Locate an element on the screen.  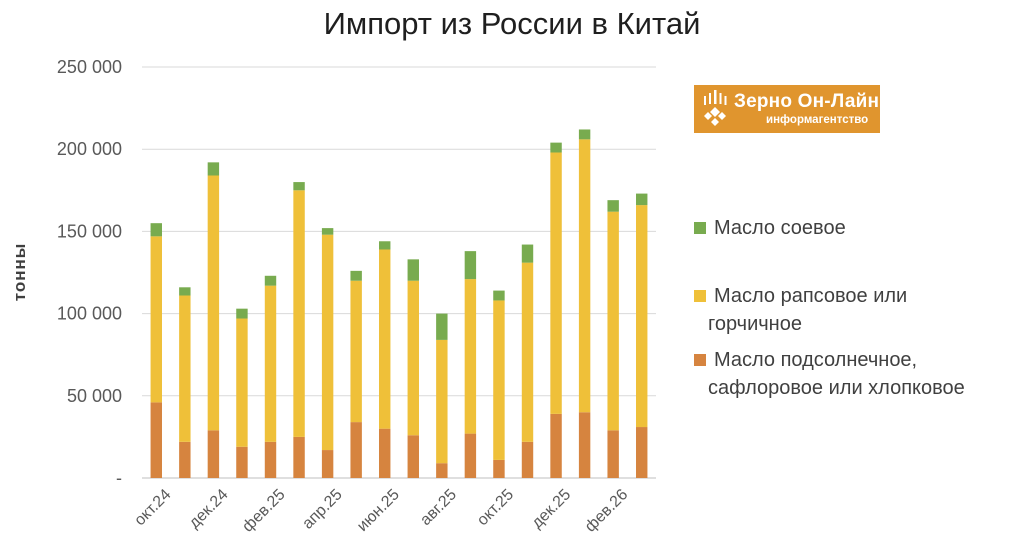
legend-swatch-soy is located at coordinates (700, 228).